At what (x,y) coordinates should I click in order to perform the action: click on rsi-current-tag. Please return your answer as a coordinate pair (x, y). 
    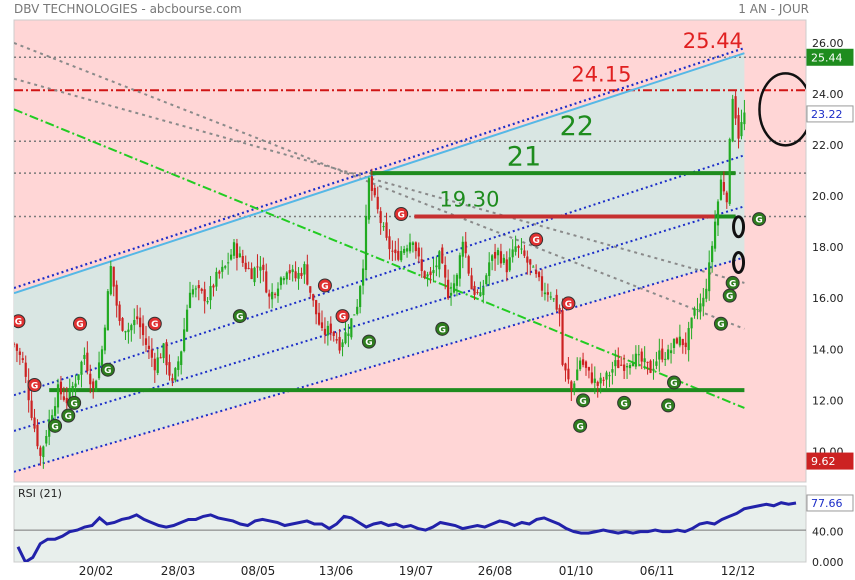
    Looking at the image, I should click on (830, 503).